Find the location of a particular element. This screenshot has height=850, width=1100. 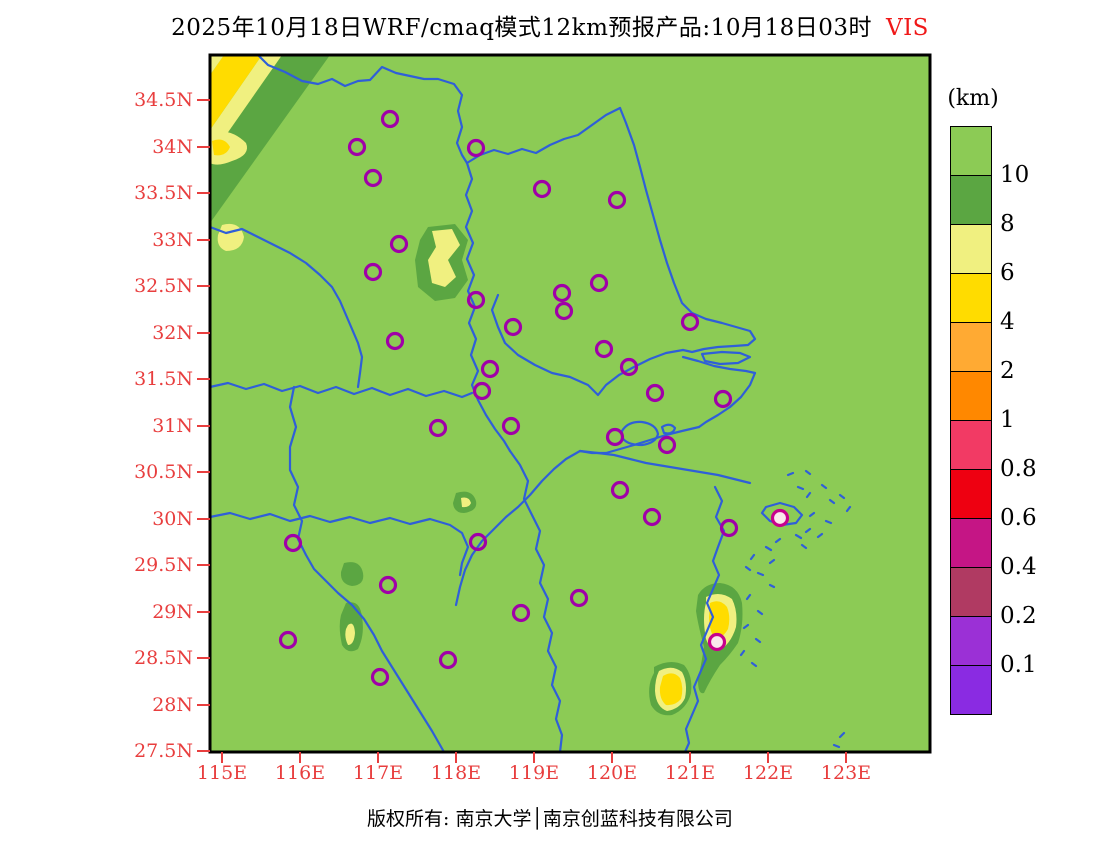

qiantang-river is located at coordinates (518, 528).